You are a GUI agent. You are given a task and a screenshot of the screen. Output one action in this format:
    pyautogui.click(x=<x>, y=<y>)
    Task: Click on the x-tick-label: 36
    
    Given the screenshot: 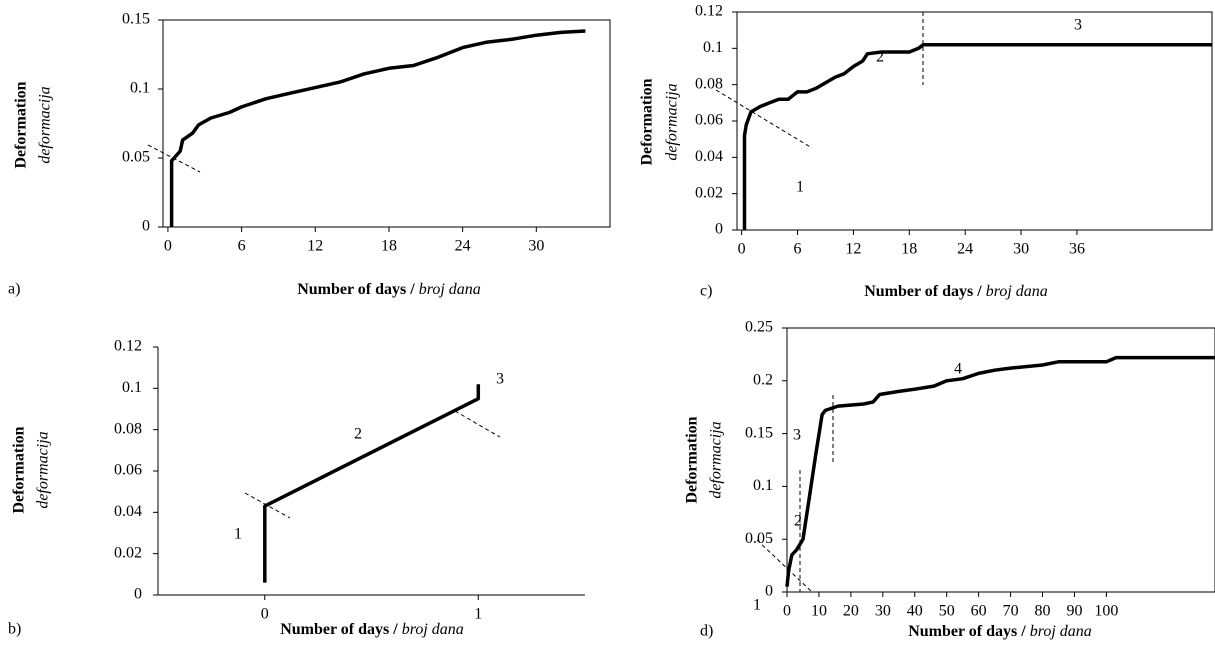 What is the action you would take?
    pyautogui.click(x=1077, y=249)
    